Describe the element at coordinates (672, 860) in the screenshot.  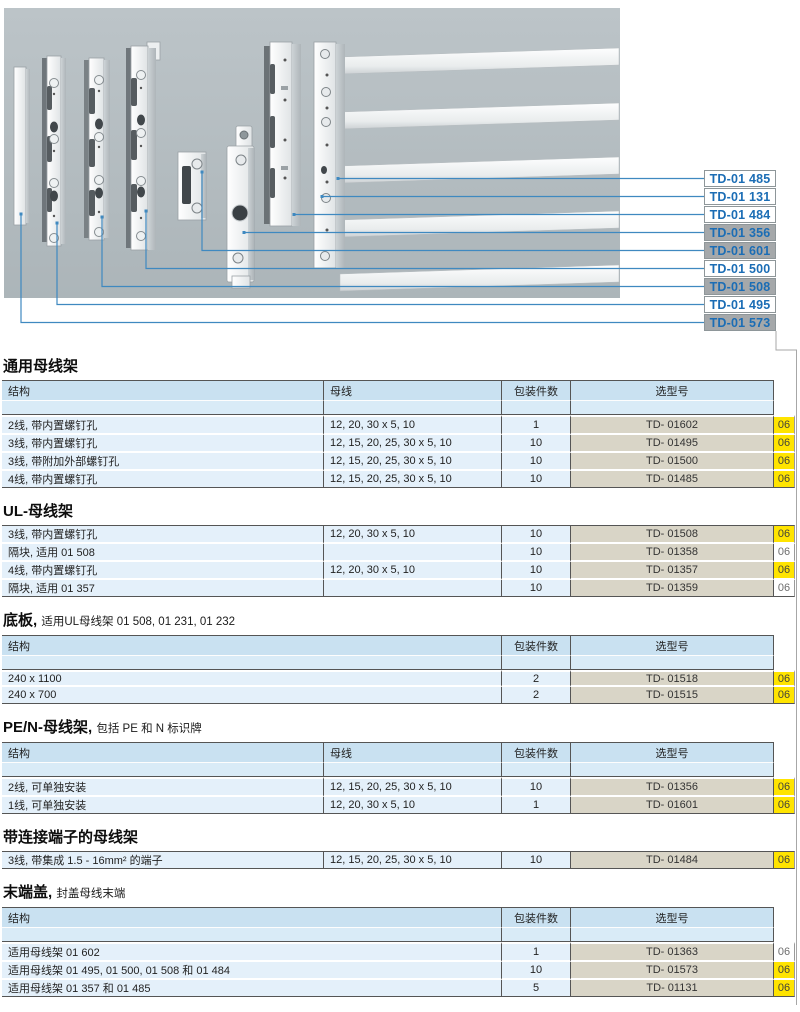
I see `cell-model: TD- 01484` at that location.